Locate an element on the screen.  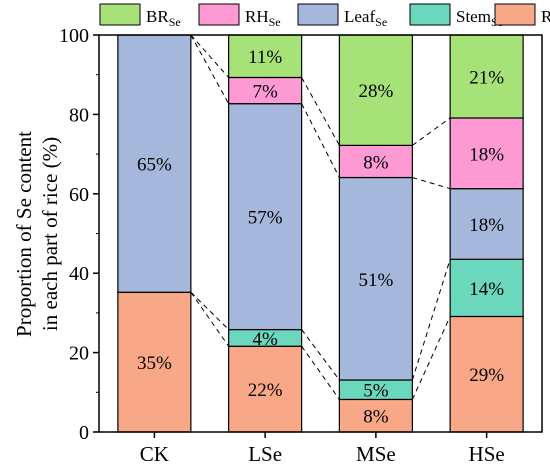
legend-item: BRSe is located at coordinates (140, 16).